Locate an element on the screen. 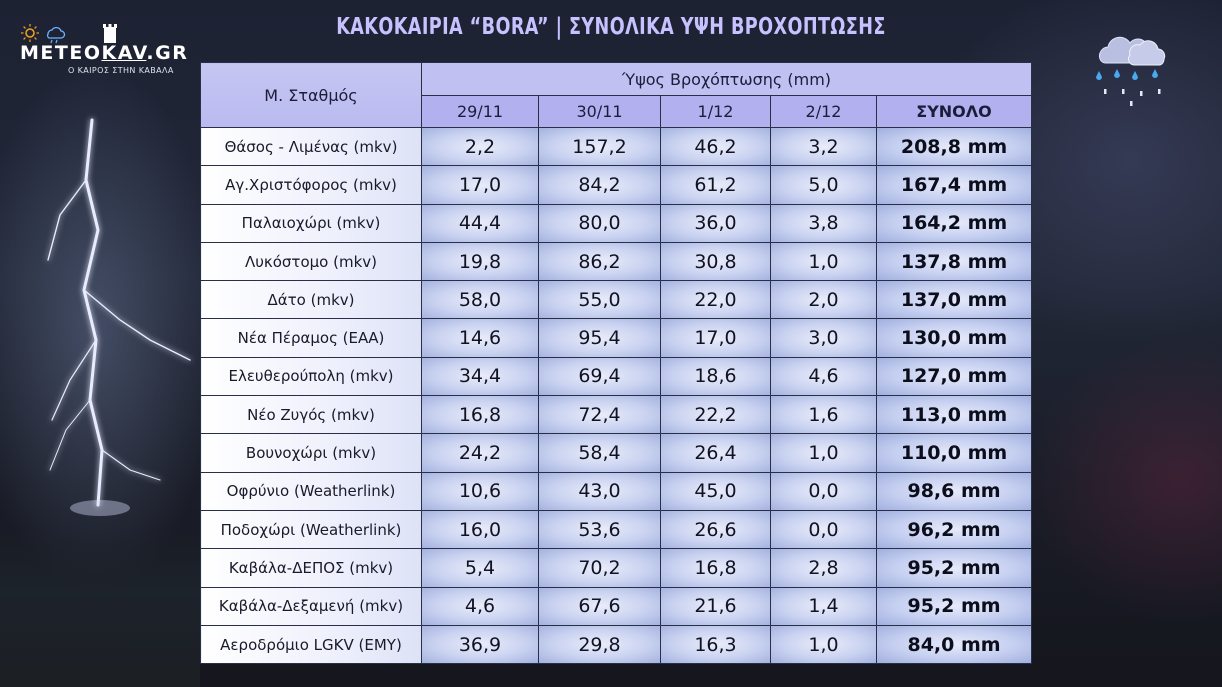 The image size is (1222, 687). brand-name-part3: .GR is located at coordinates (167, 53).